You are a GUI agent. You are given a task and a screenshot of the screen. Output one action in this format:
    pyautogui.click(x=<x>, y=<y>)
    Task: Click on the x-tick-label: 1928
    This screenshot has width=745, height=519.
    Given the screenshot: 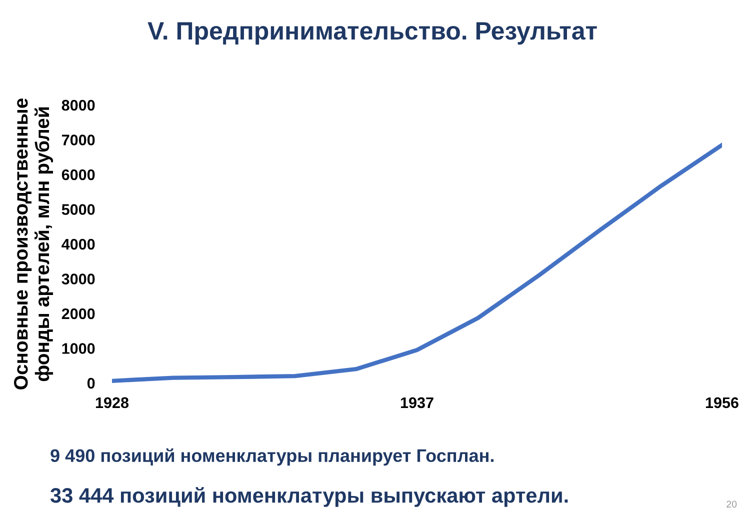 What is the action you would take?
    pyautogui.click(x=112, y=402)
    